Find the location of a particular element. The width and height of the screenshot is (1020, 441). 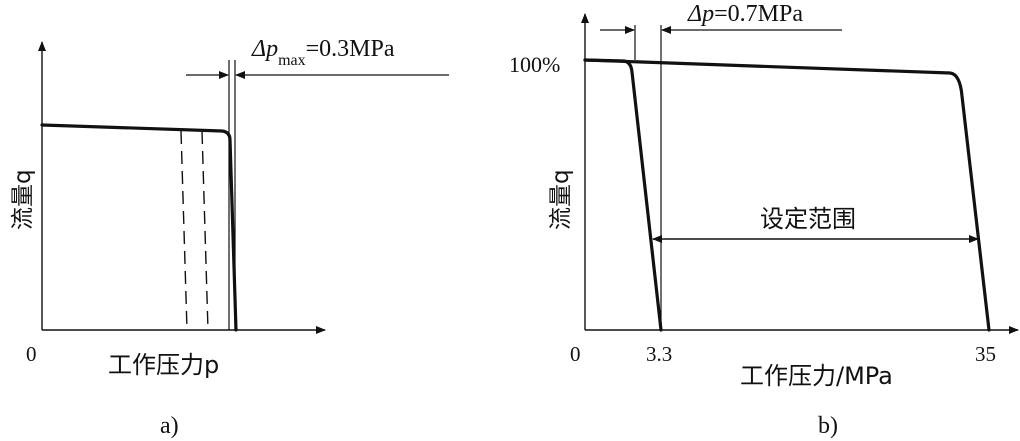

panel-b-tick-low: 3.3 is located at coordinates (659, 354).